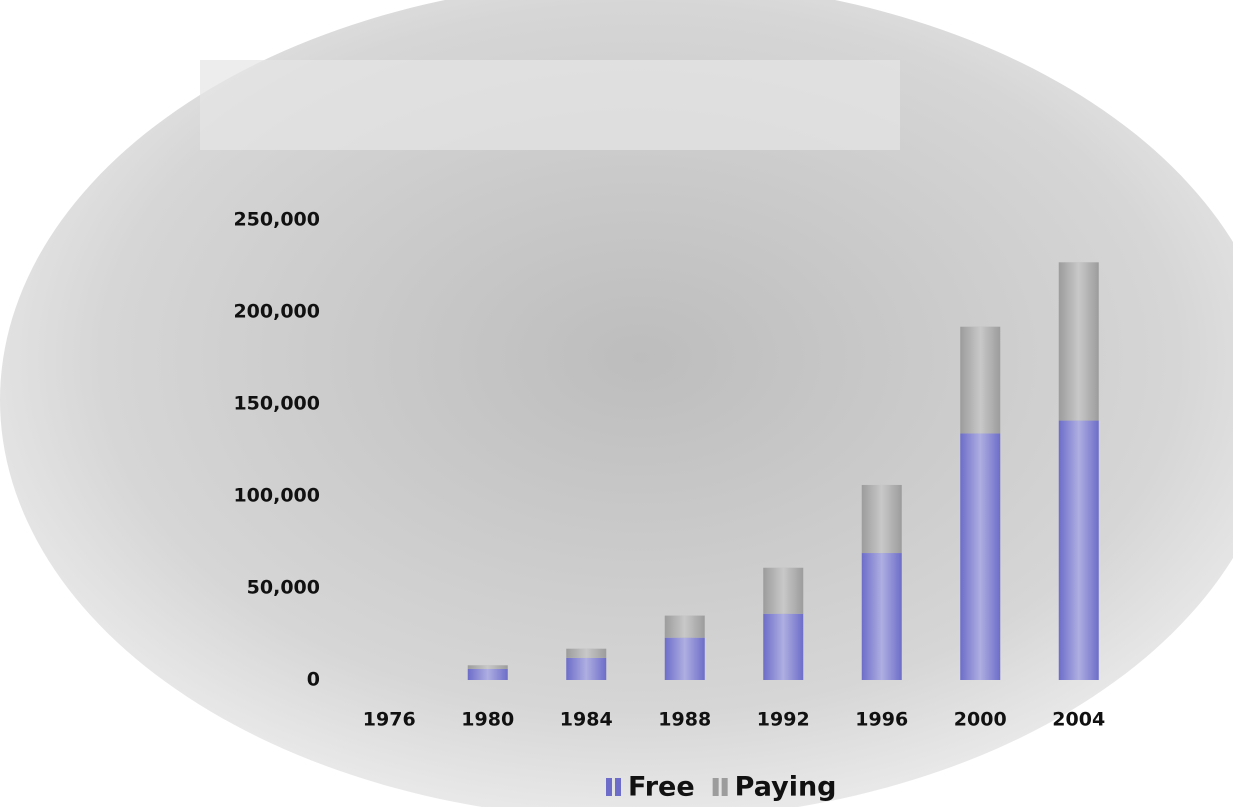 Image resolution: width=1233 pixels, height=807 pixels. I want to click on y-tick-label: 200,000, so click(276, 312).